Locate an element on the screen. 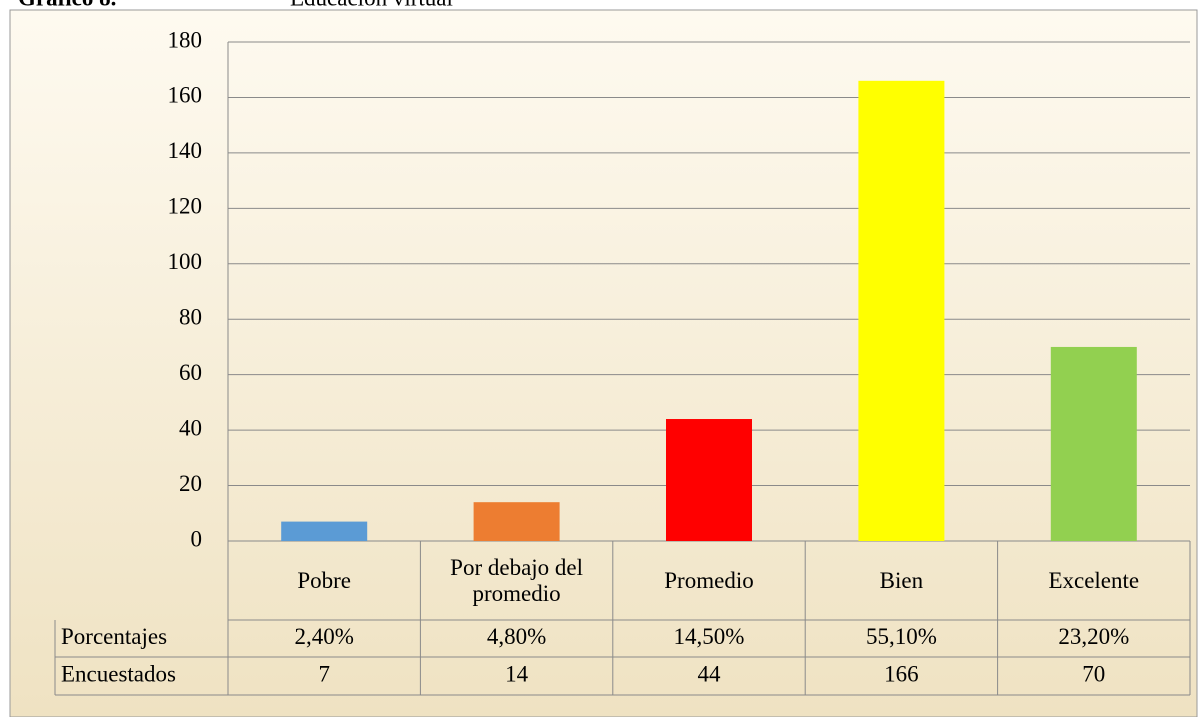  y-tick-label: 180 is located at coordinates (185, 39).